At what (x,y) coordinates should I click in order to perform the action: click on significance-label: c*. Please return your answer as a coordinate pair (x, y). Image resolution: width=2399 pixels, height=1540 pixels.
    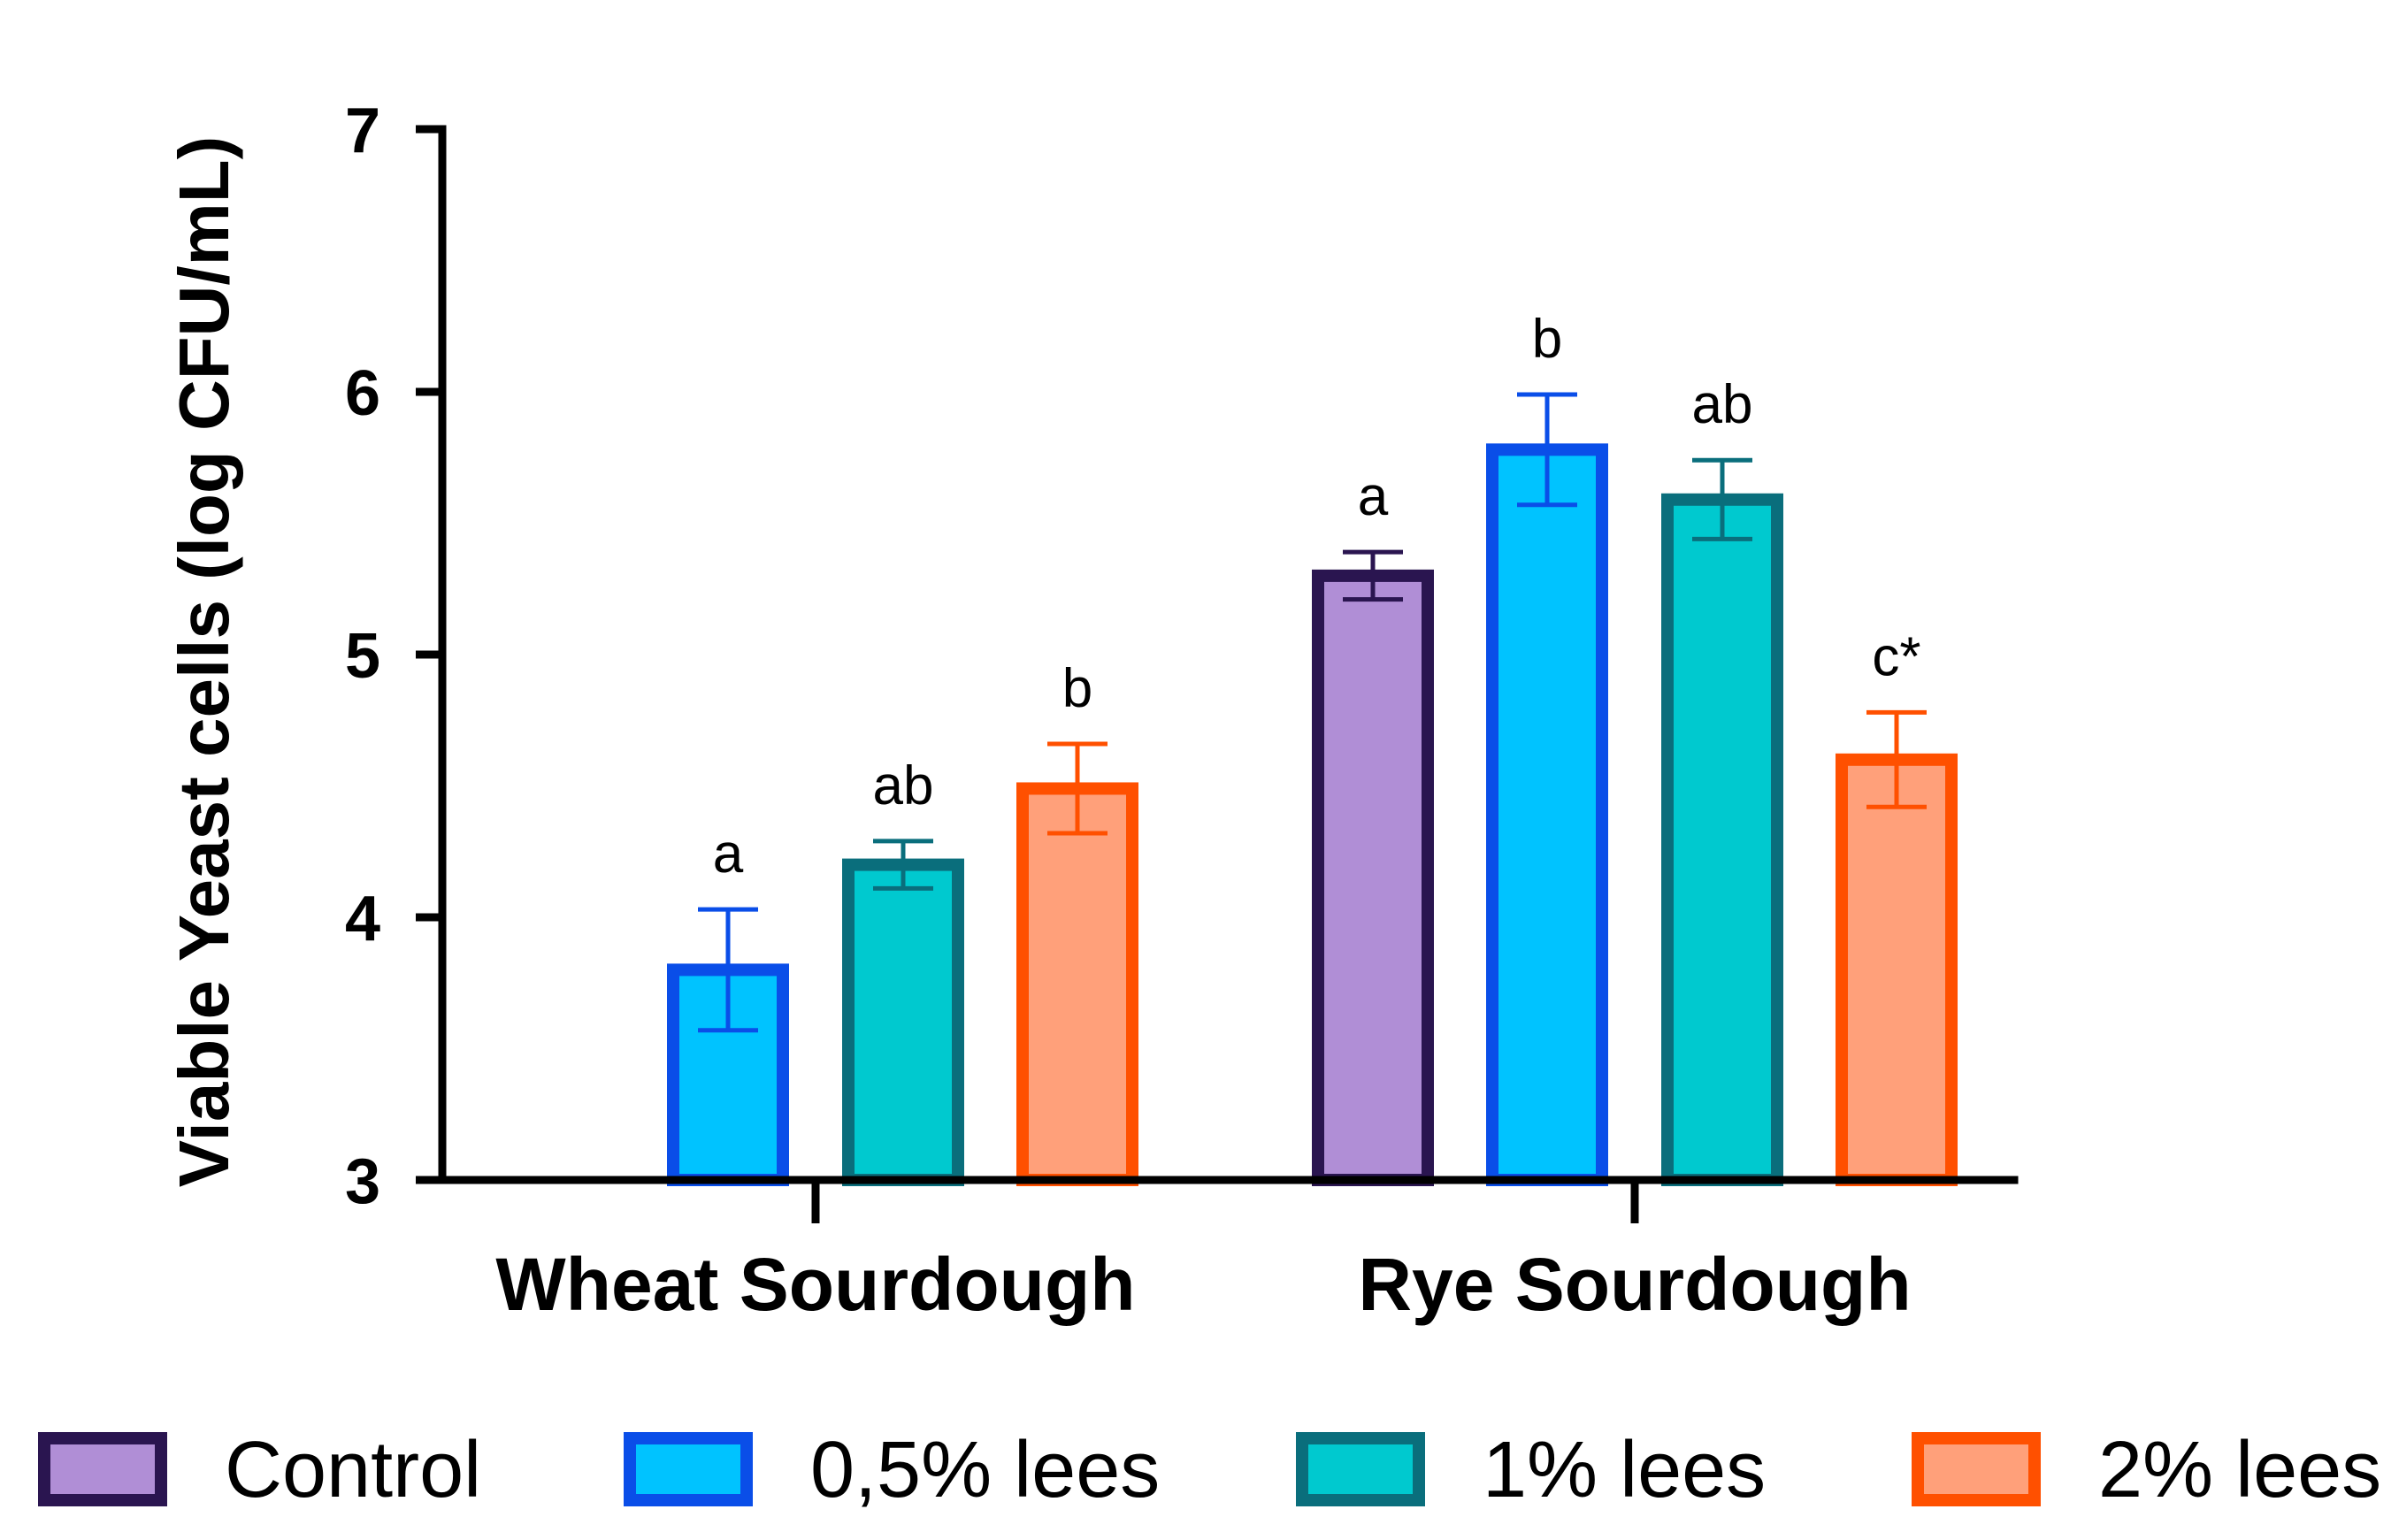
    Looking at the image, I should click on (1896, 656).